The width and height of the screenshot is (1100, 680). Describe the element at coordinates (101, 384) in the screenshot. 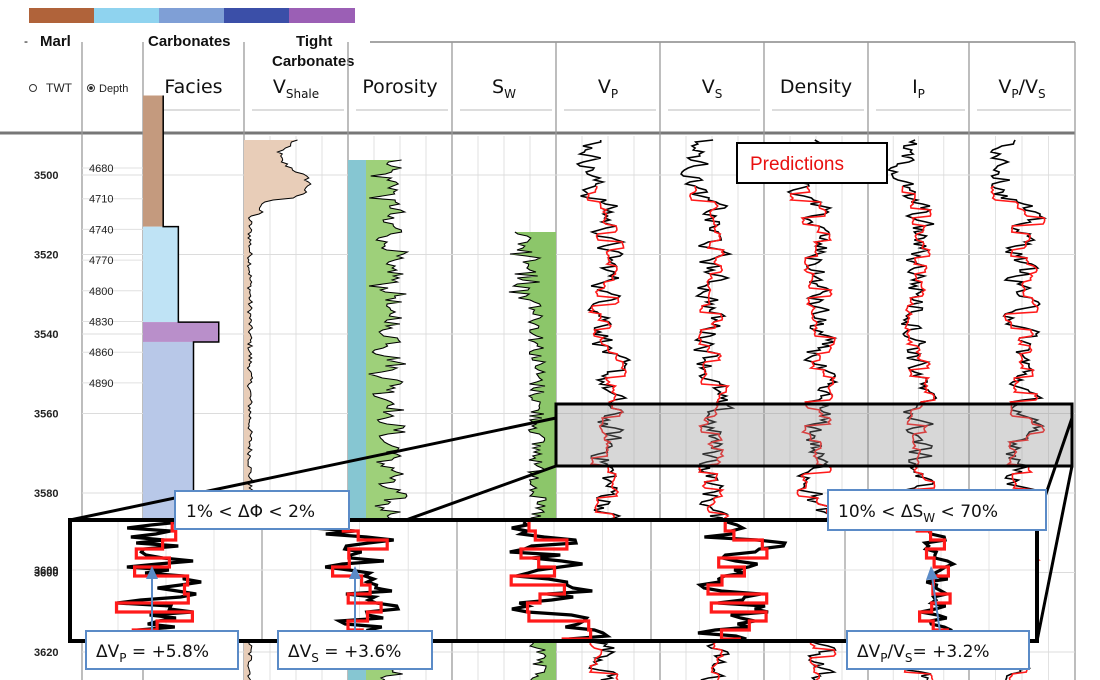

I see `depth-tick-4890: 4890` at that location.